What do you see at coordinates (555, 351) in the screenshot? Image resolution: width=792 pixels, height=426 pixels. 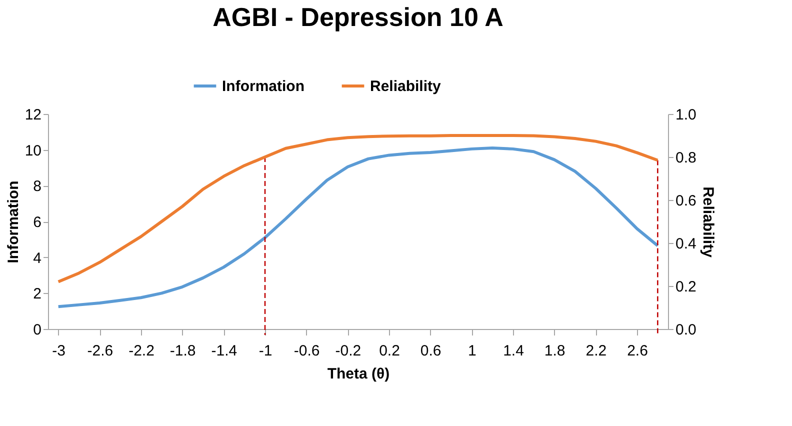 I see `x-tick-label: 1.8` at bounding box center [555, 351].